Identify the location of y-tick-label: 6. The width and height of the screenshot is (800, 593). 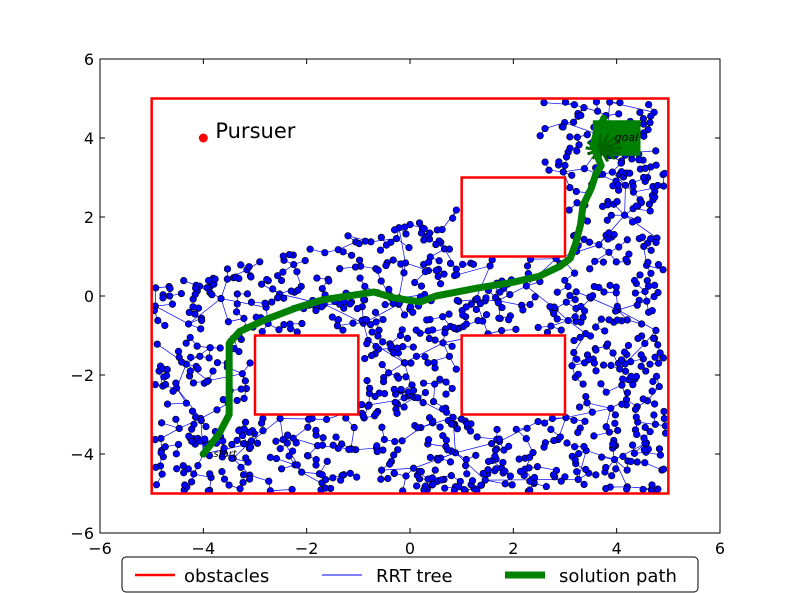
(89, 59).